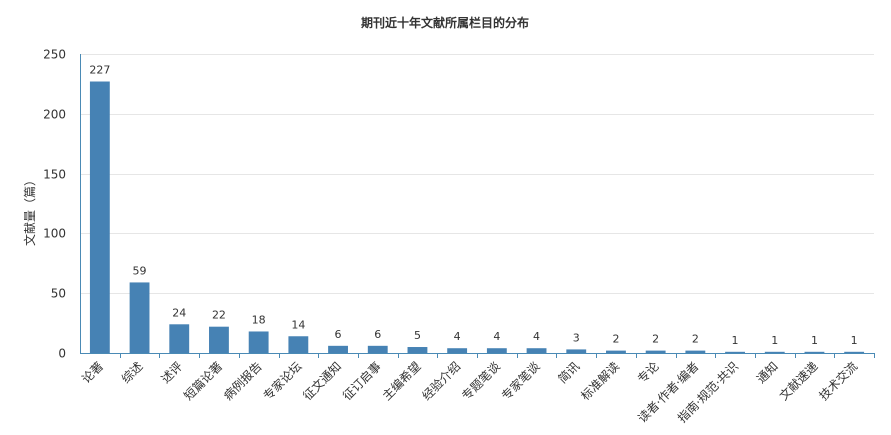 The image size is (891, 435). I want to click on x-tick-label: 征文通知, so click(322, 381).